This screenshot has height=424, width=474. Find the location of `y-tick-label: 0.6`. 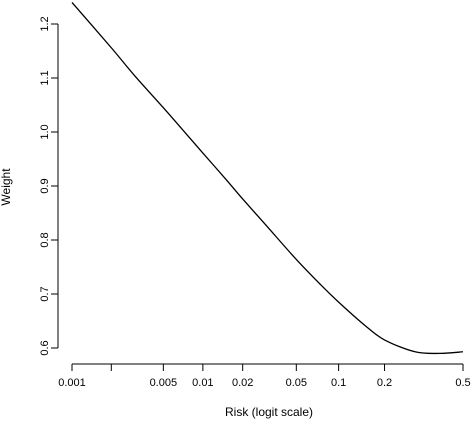

y-tick-label: 0.6 is located at coordinates (45, 347).